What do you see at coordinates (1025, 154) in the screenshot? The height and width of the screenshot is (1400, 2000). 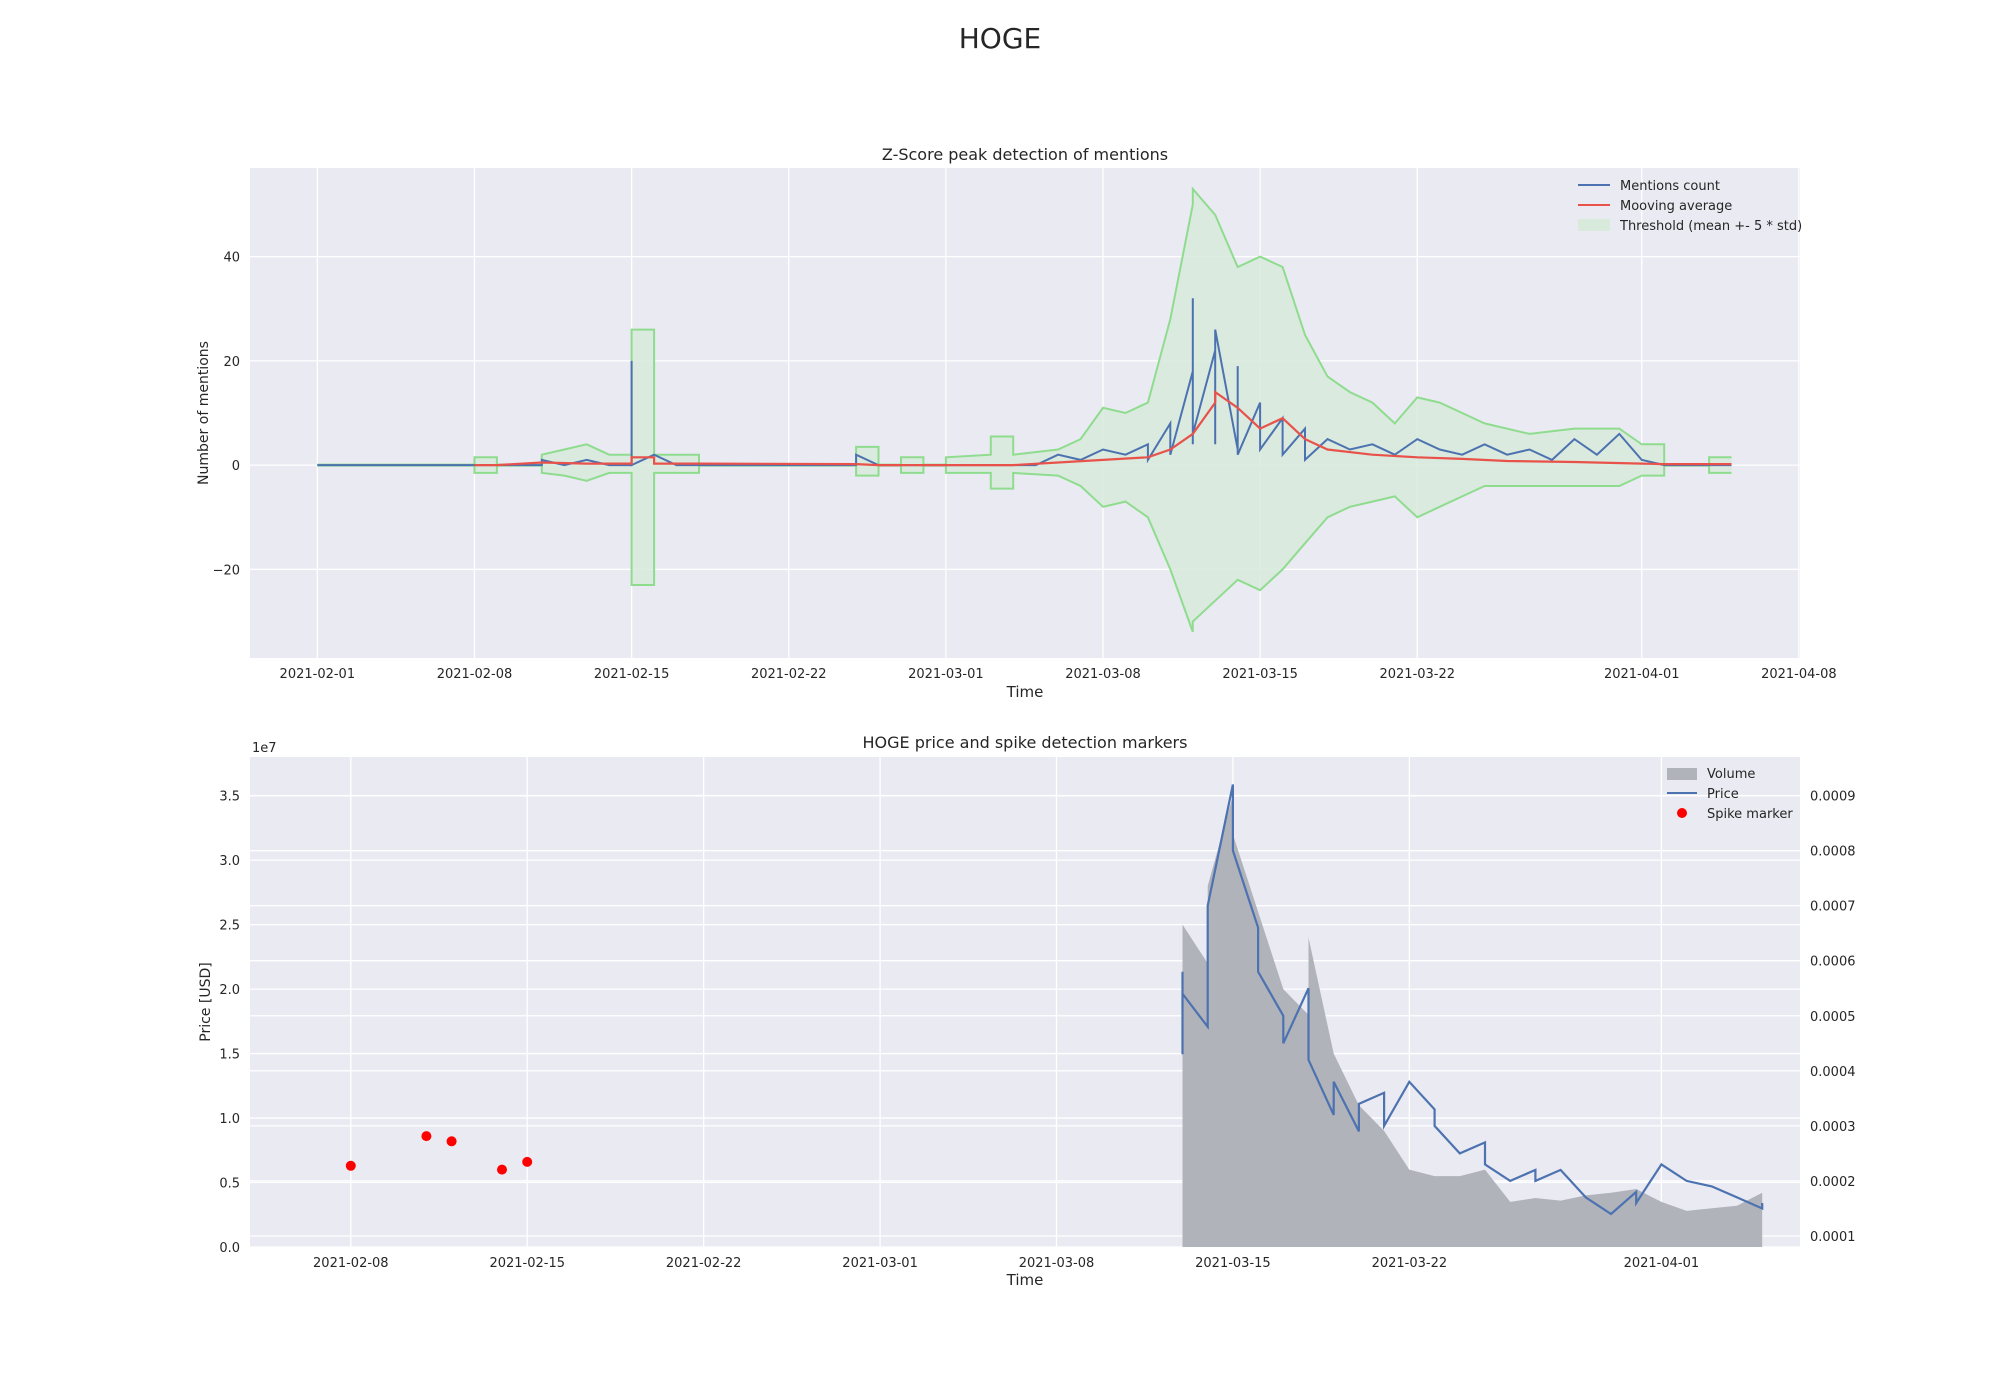 I see `mentions-chart-title: Z-Score peak detection of mentions` at bounding box center [1025, 154].